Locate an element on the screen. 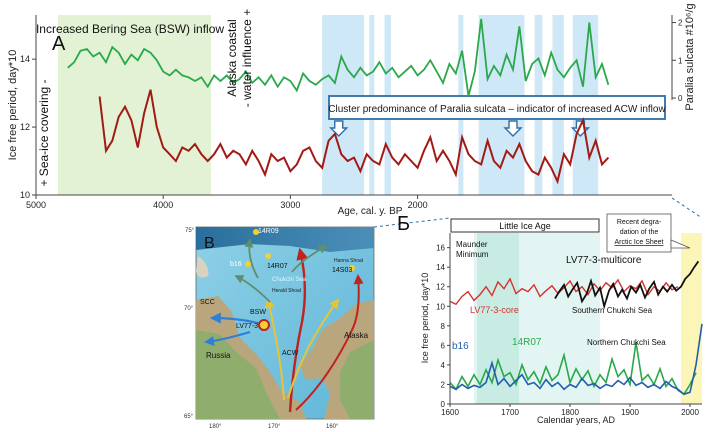 The height and width of the screenshot is (432, 713). map-alaska-lowland is located at coordinates (357, 379).